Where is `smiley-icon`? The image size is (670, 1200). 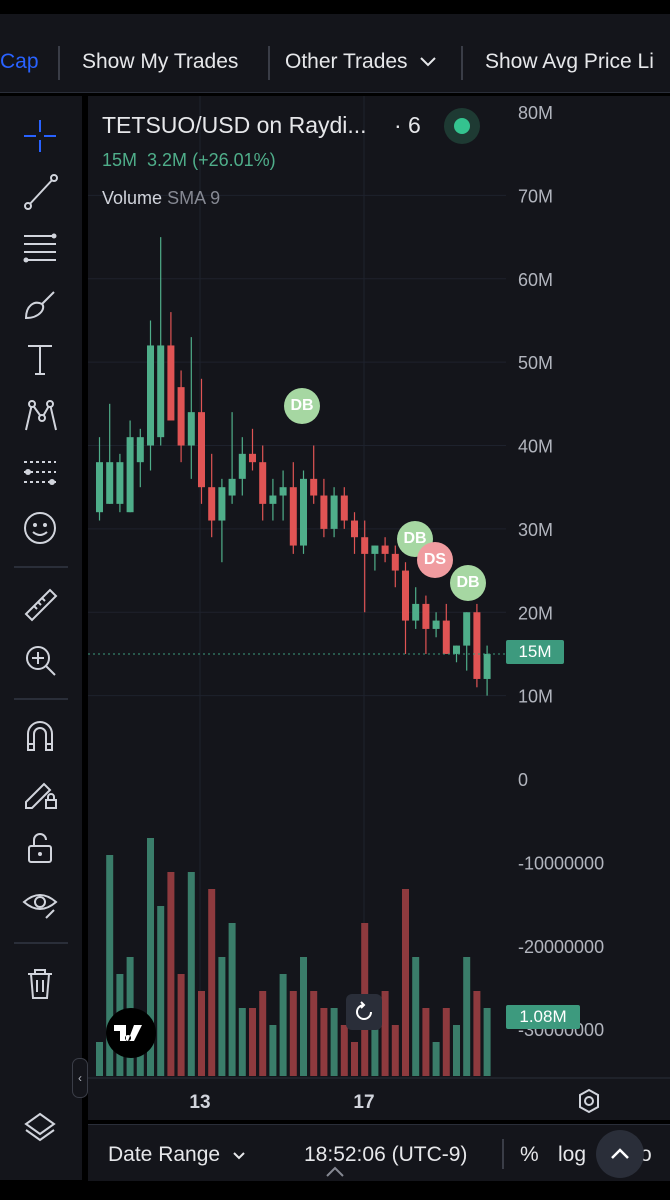
smiley-icon is located at coordinates (40, 528).